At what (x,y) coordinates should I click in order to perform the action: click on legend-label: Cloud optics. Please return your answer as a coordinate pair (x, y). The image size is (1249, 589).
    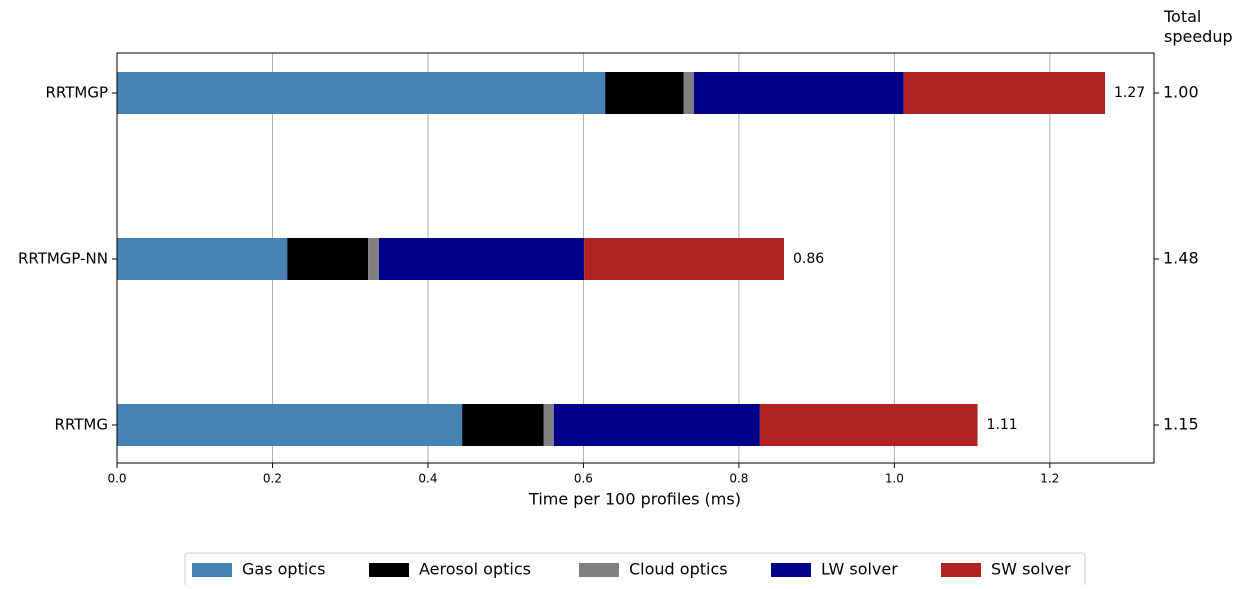
    Looking at the image, I should click on (678, 569).